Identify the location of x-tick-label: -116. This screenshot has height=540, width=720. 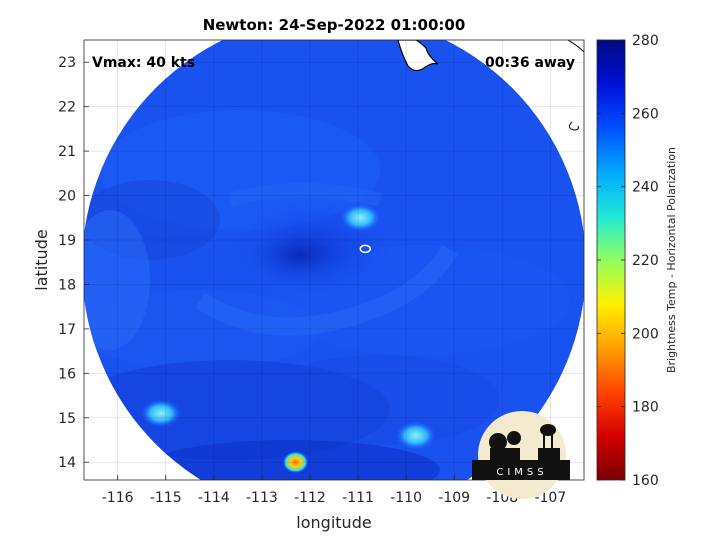
(118, 498).